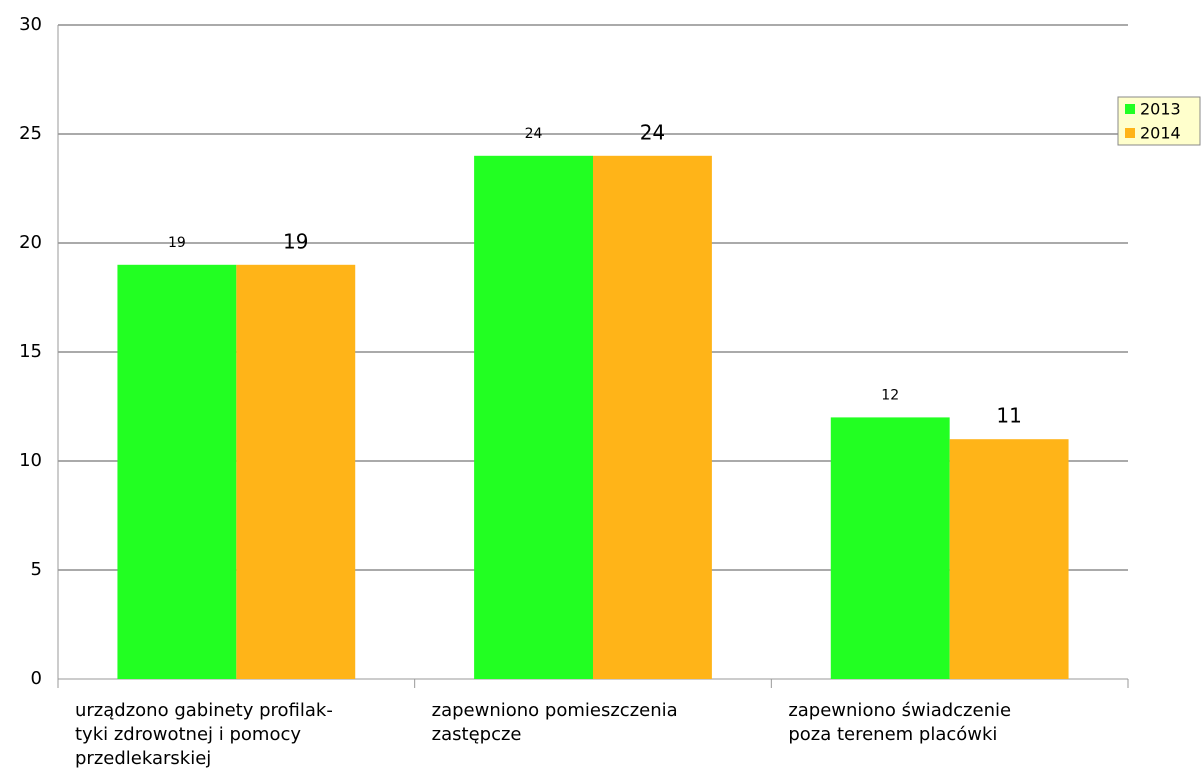  Describe the element at coordinates (30, 24) in the screenshot. I see `y-tick-label: 30` at that location.